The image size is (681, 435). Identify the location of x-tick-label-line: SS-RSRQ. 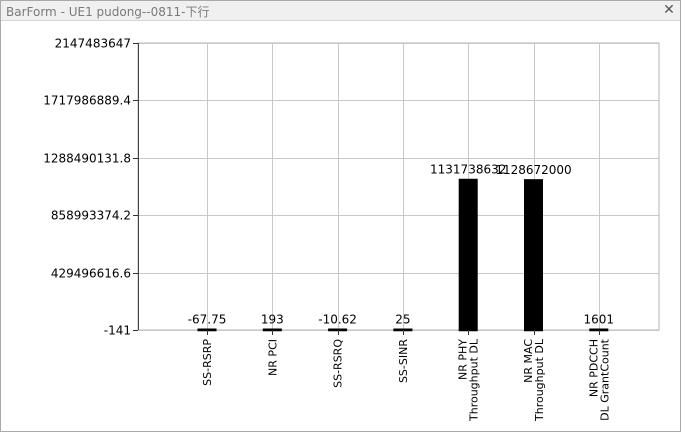
(338, 363).